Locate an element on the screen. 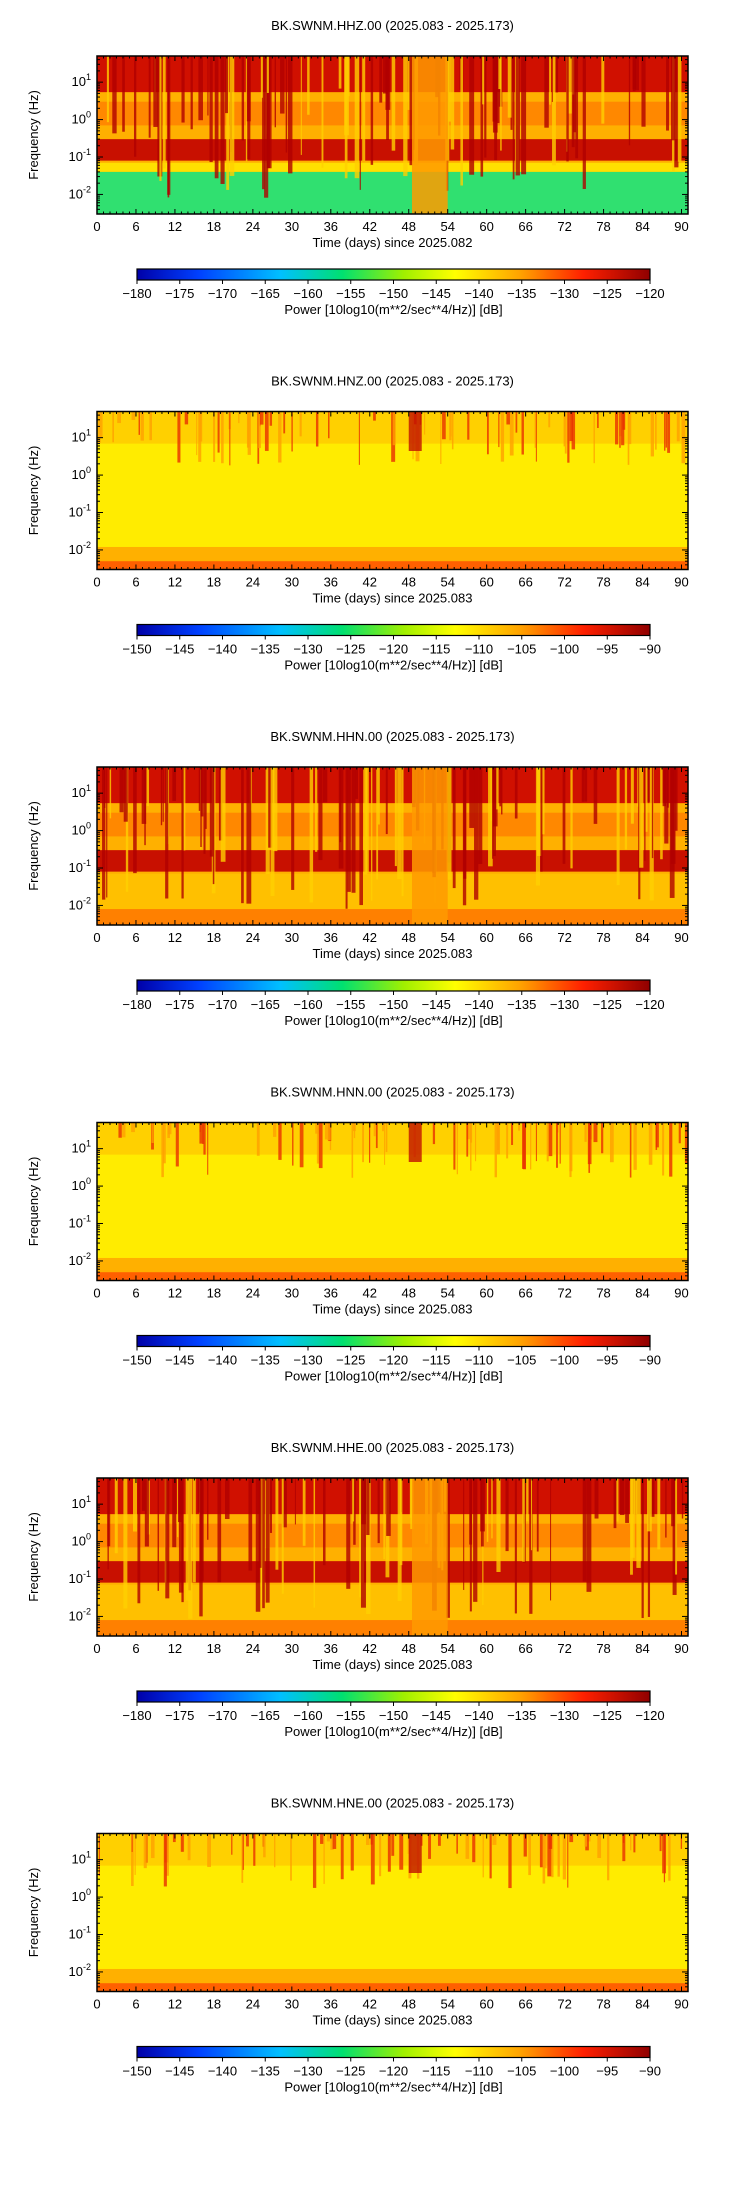 This screenshot has height=2197, width=750. colorbar is located at coordinates (393, 630).